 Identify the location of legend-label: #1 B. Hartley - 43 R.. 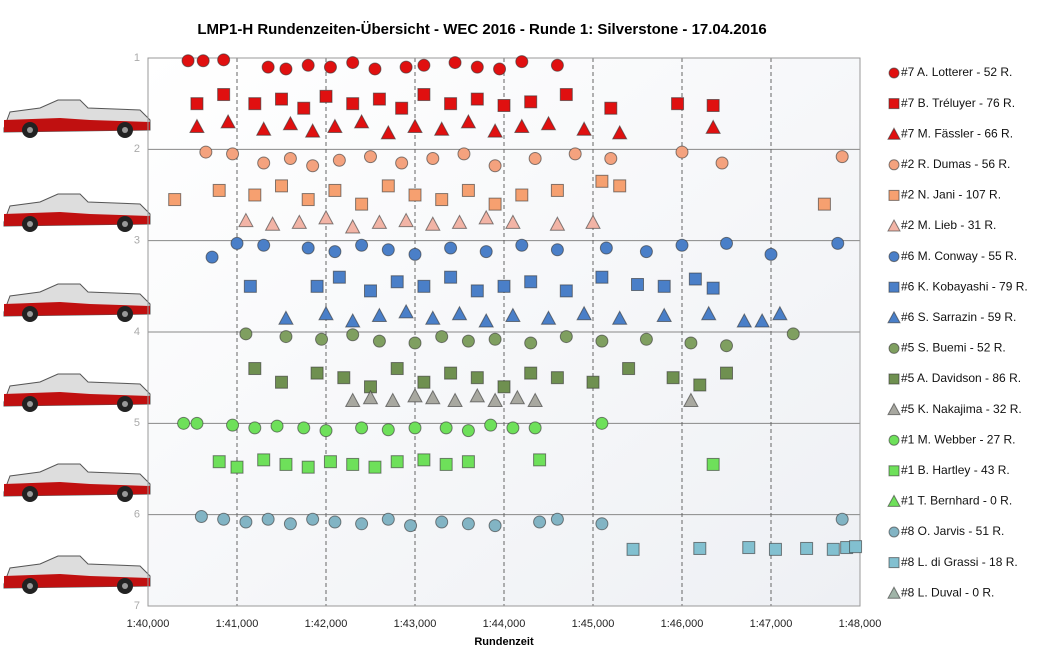
(955, 470).